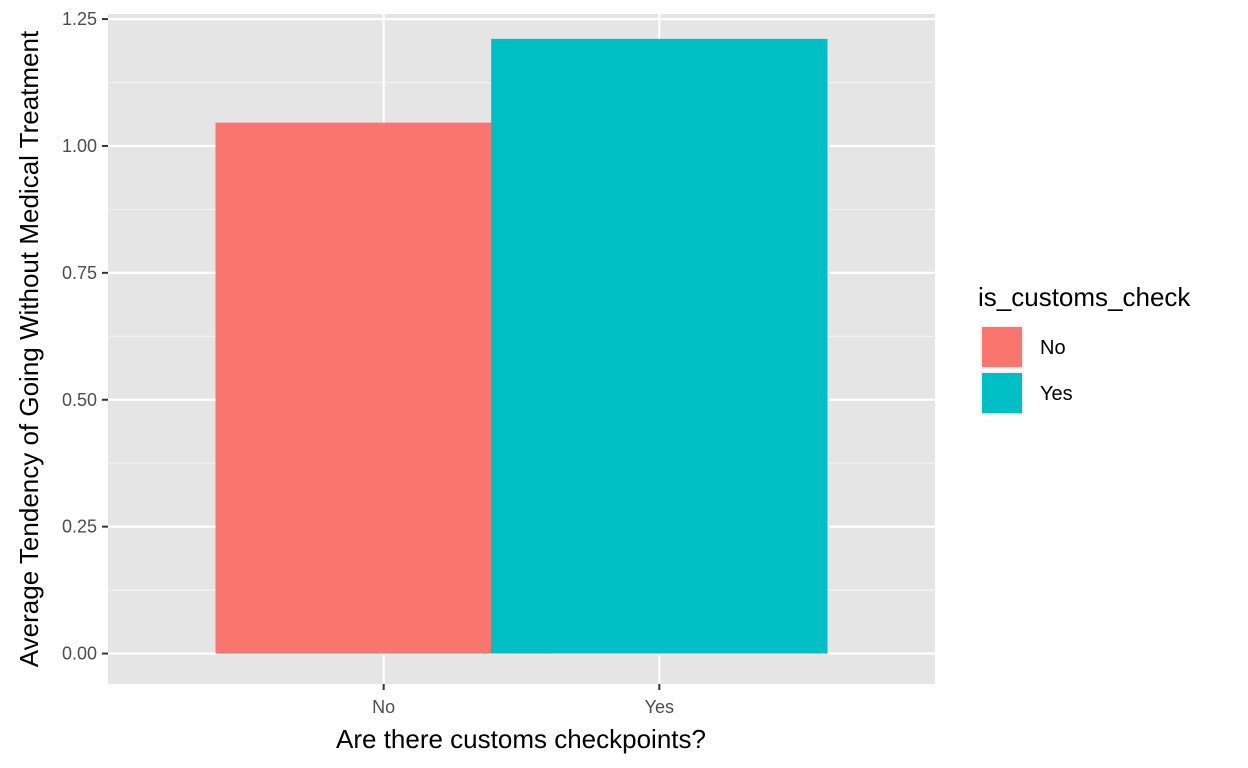 The image size is (1248, 768). What do you see at coordinates (1056, 394) in the screenshot?
I see `legend-label: Yes` at bounding box center [1056, 394].